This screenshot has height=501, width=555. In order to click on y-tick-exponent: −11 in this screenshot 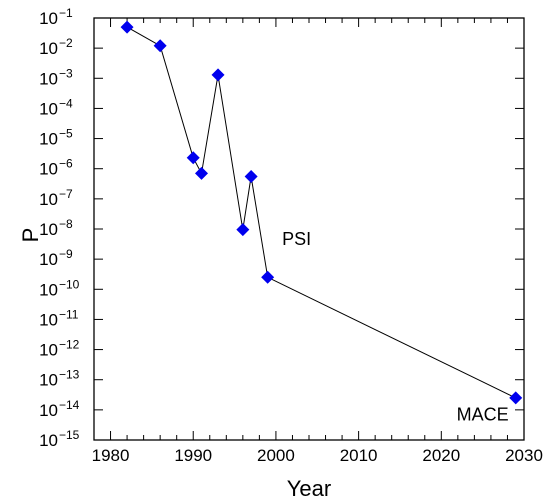, I will do `click(69, 314)`.